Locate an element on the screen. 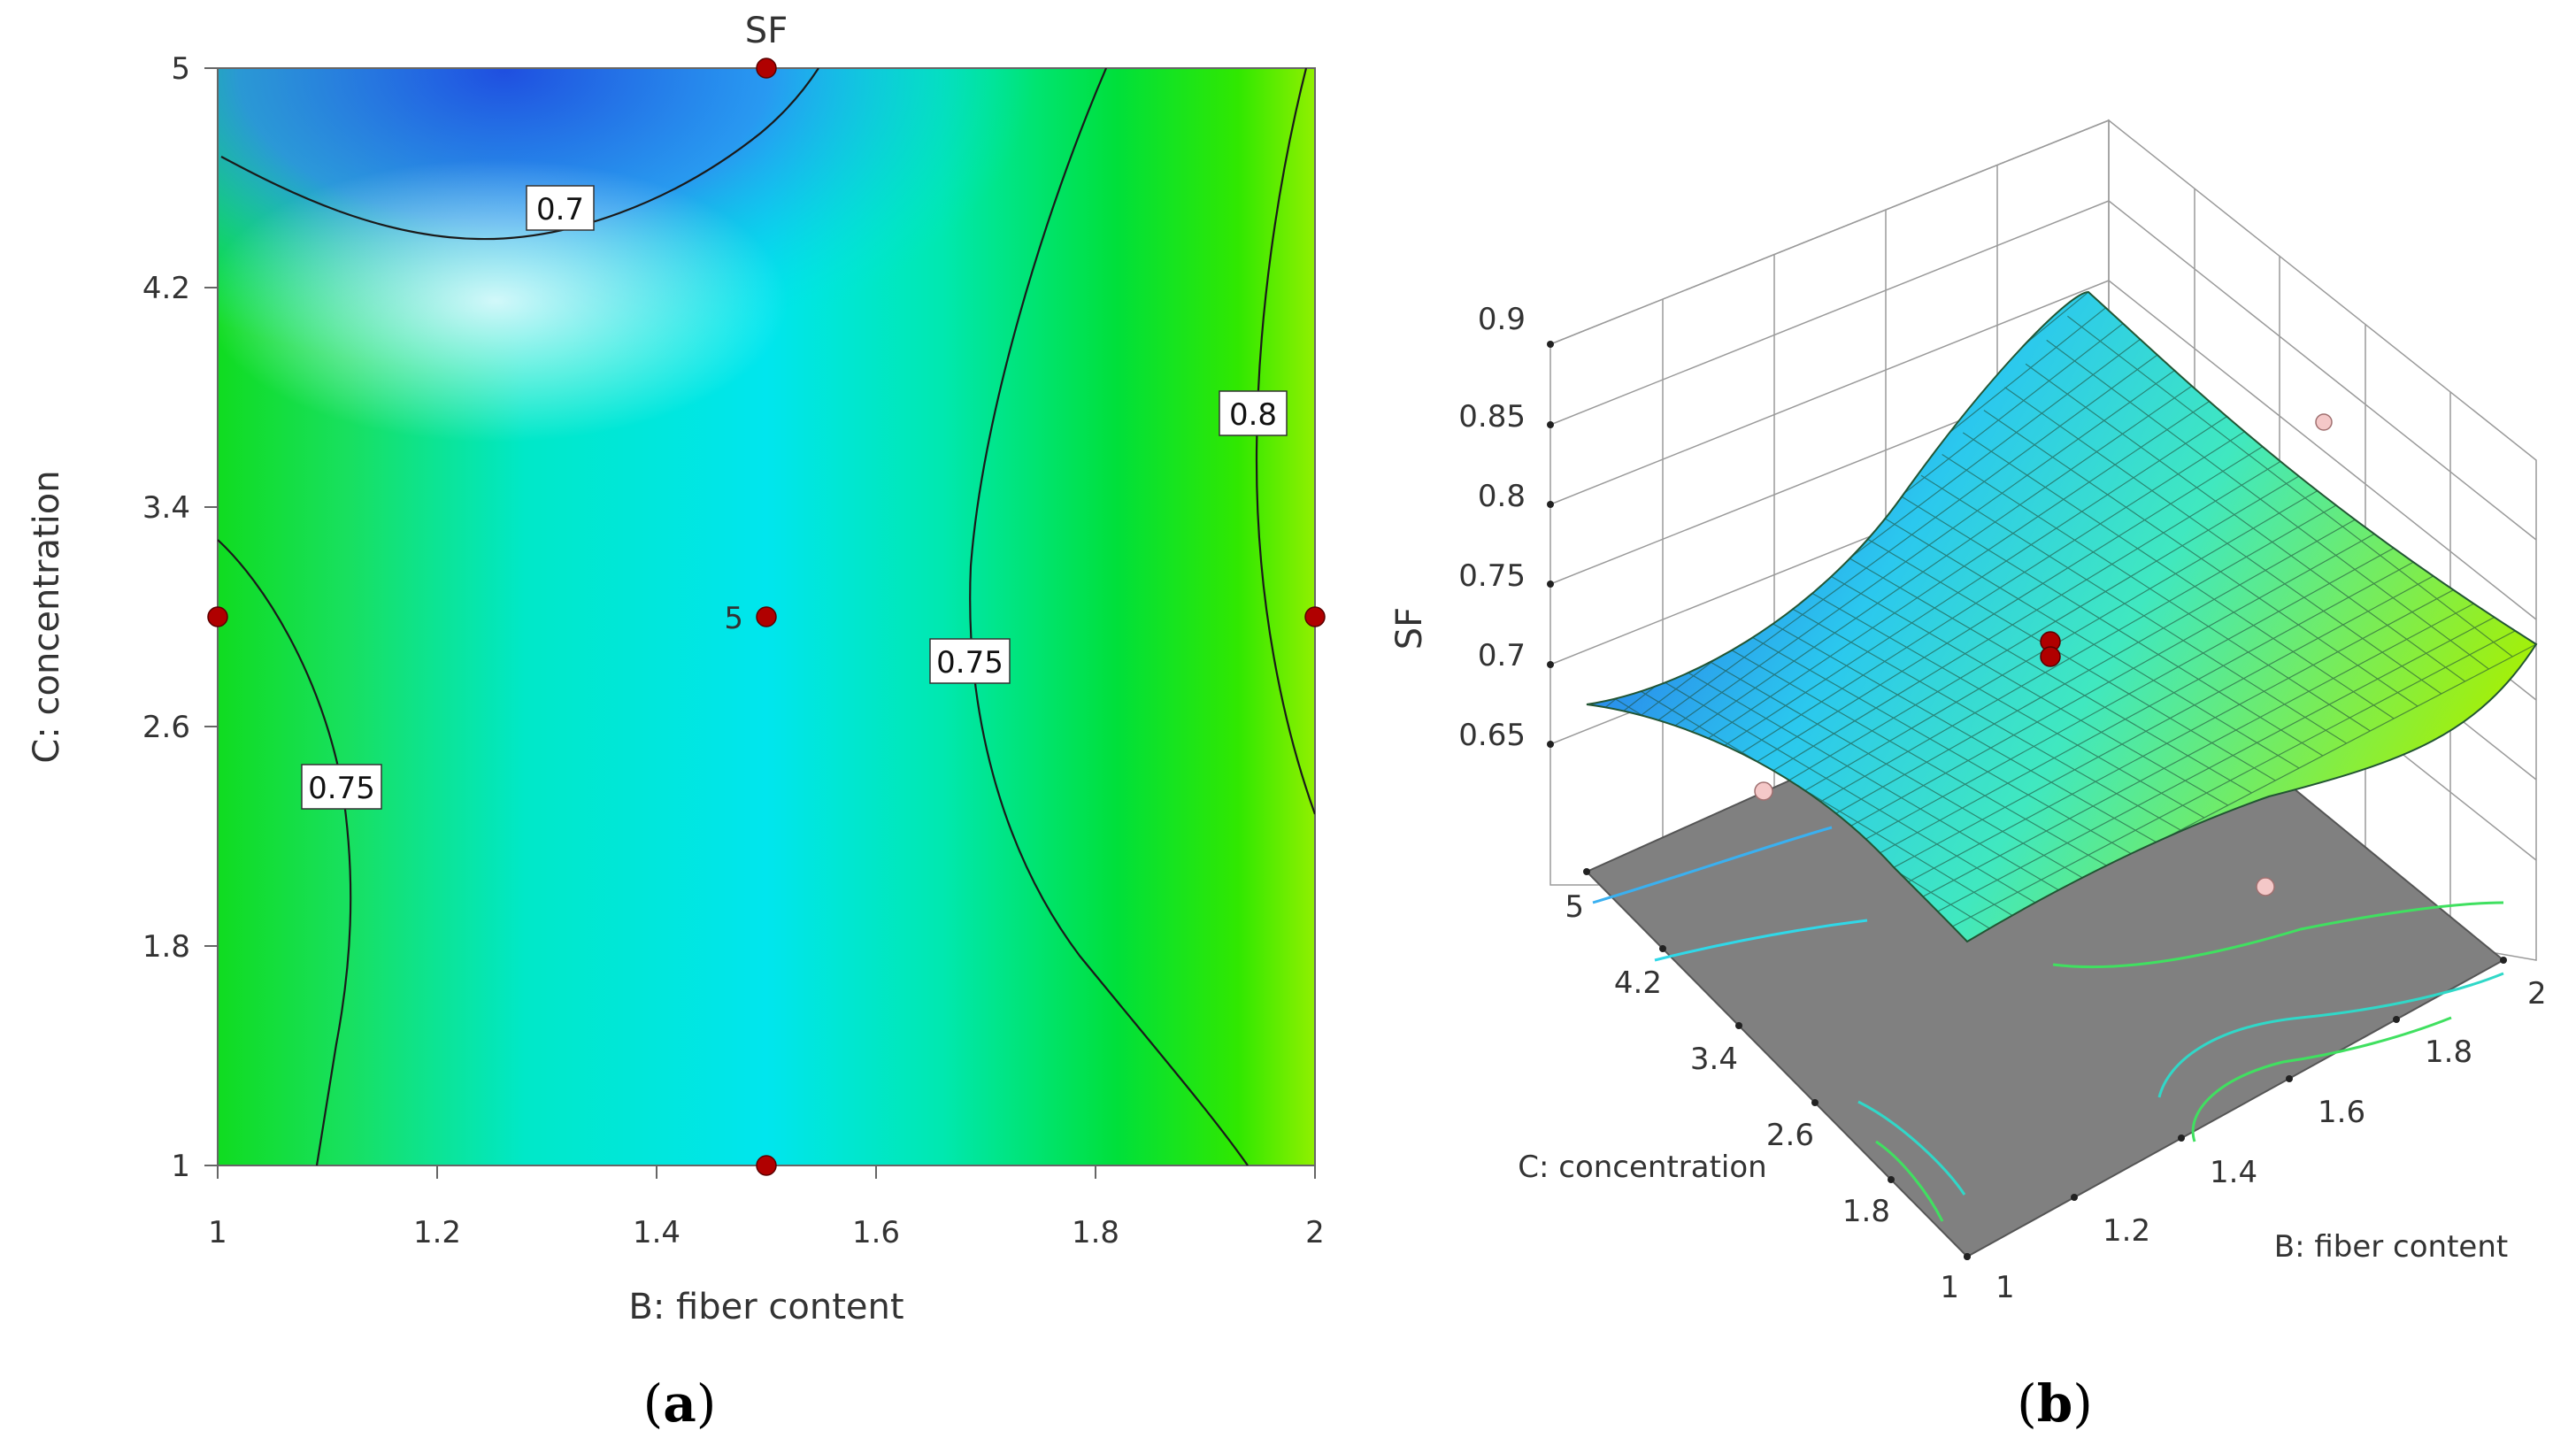 The width and height of the screenshot is (2576, 1446). c-tick-label: 3.4 is located at coordinates (1714, 1059).